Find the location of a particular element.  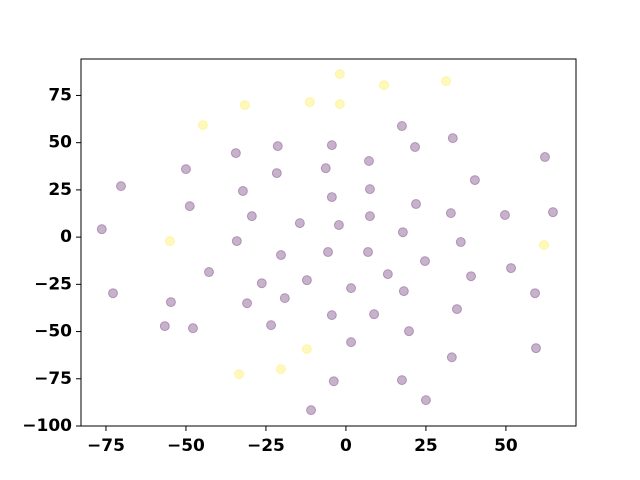

x-tick-label: −75 is located at coordinates (106, 446).